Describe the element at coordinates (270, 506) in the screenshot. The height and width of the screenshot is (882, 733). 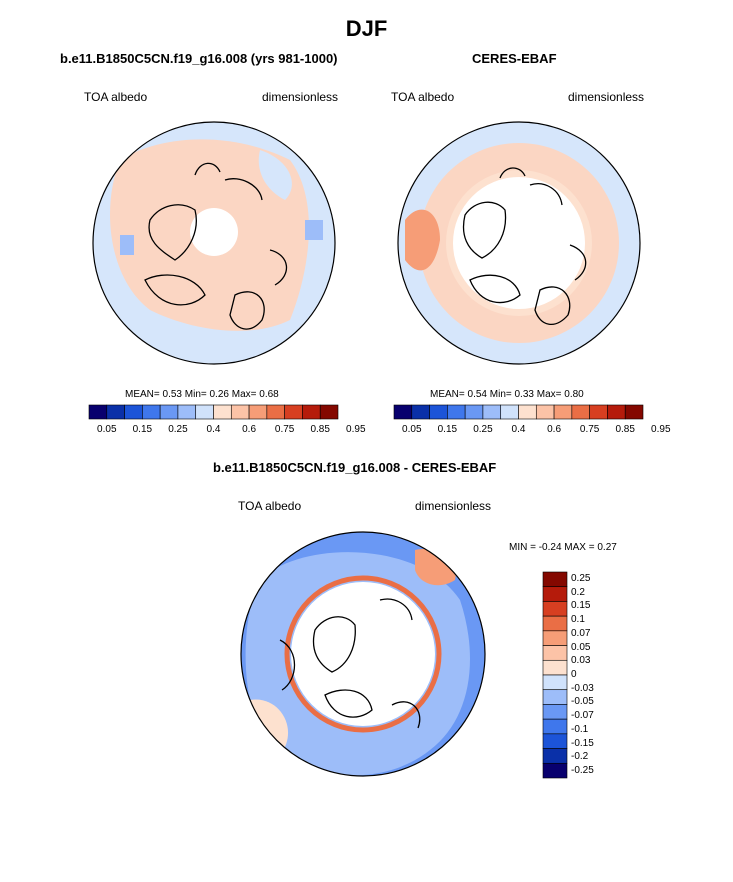
I see `diff-var-label: TOA albedo` at that location.